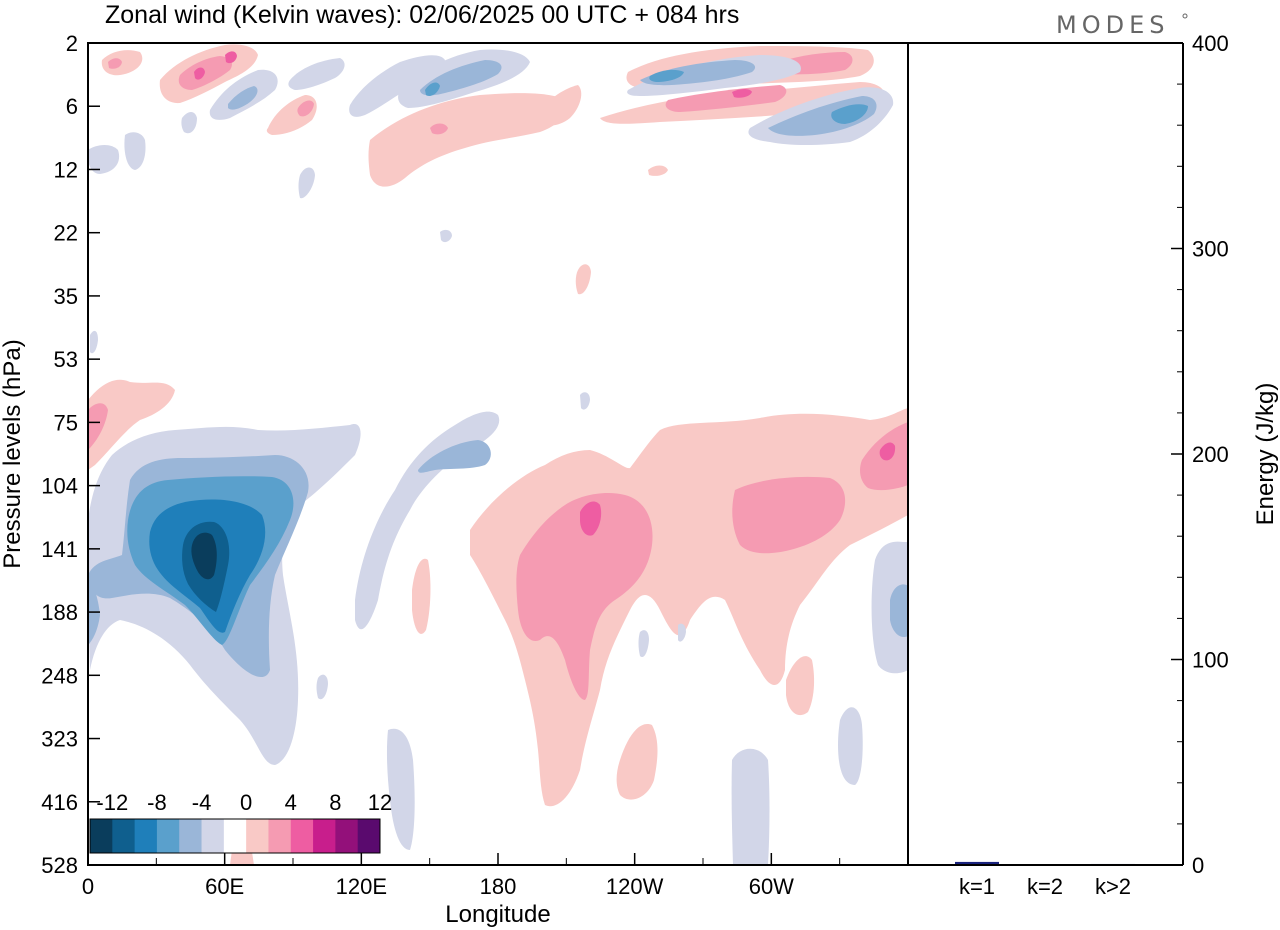  Describe the element at coordinates (1185, 16) in the screenshot. I see `logo-registered-mark` at that location.